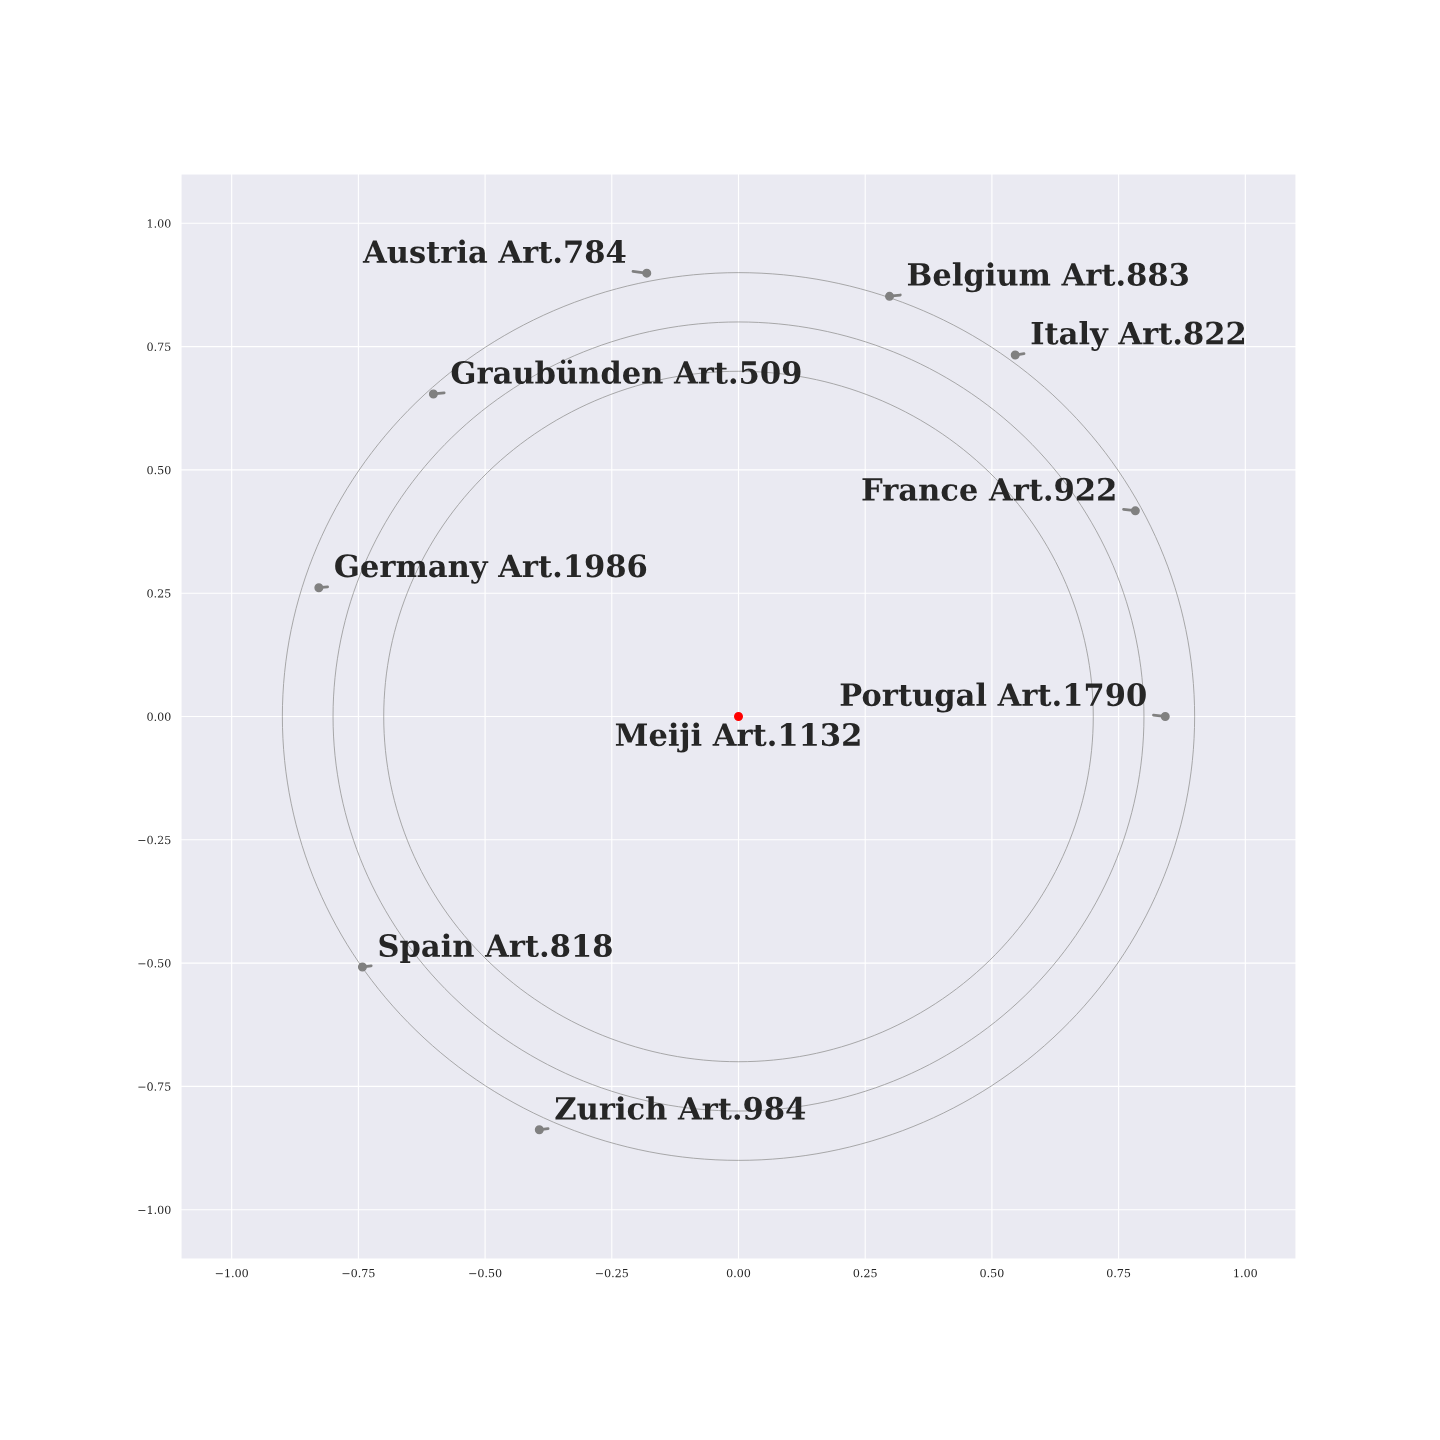 The width and height of the screenshot is (1440, 1440). Describe the element at coordinates (159, 223) in the screenshot. I see `y-tick-label: 1.00` at that location.